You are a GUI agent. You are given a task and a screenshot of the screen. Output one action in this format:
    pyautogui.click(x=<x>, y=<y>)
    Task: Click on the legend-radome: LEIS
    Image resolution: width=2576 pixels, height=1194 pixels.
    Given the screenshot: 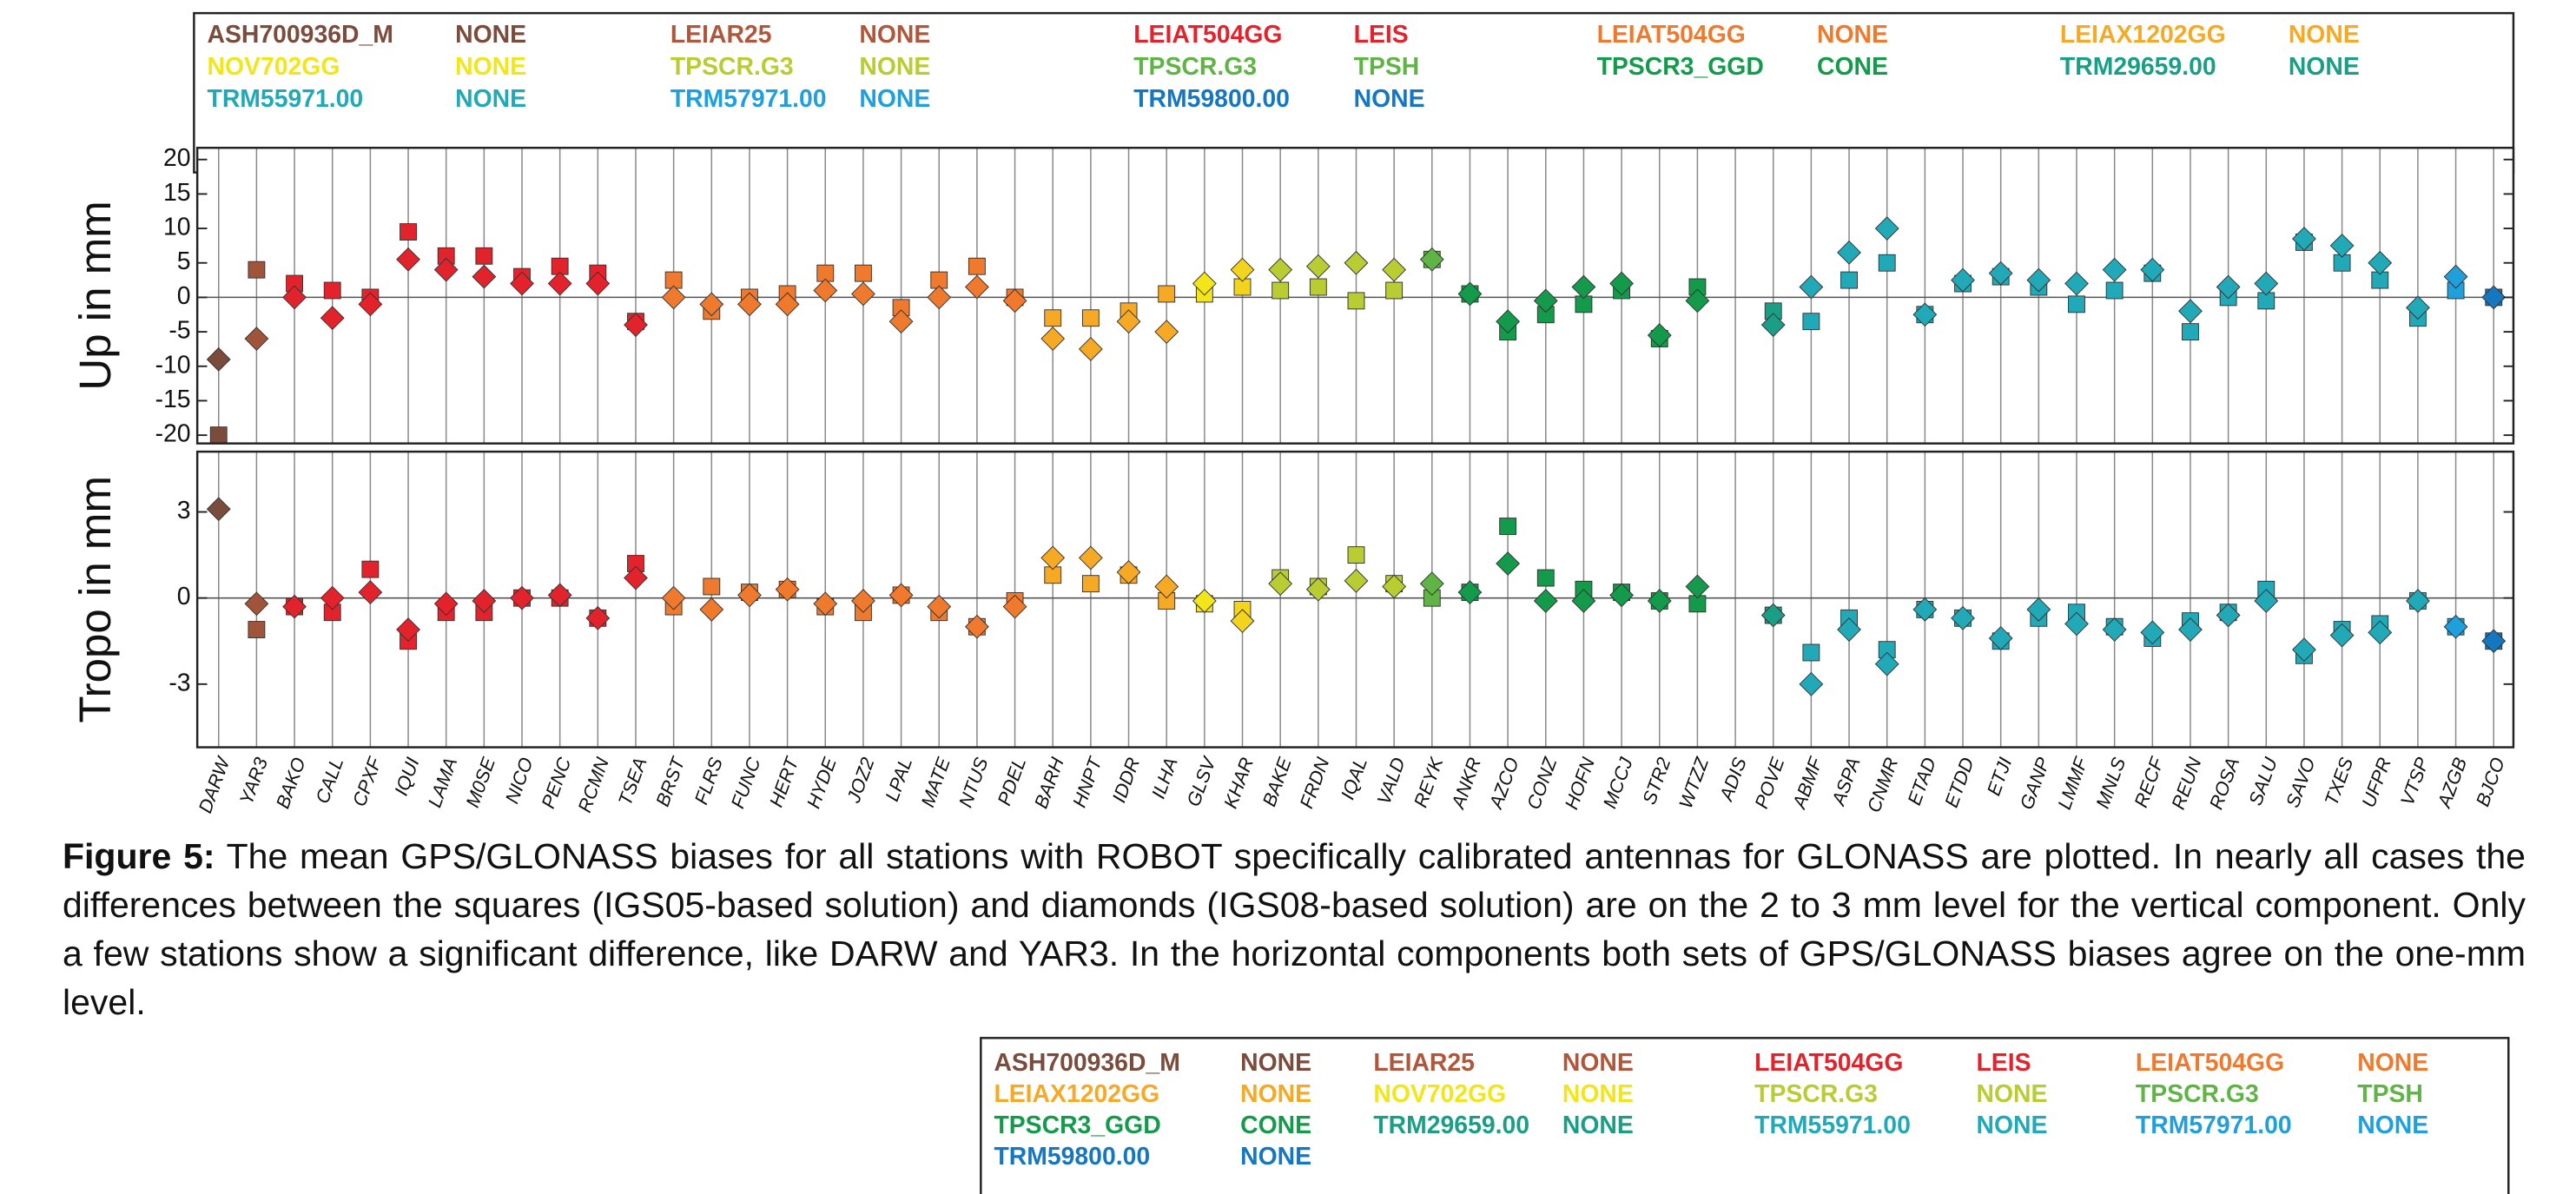 What is the action you would take?
    pyautogui.click(x=2003, y=1063)
    